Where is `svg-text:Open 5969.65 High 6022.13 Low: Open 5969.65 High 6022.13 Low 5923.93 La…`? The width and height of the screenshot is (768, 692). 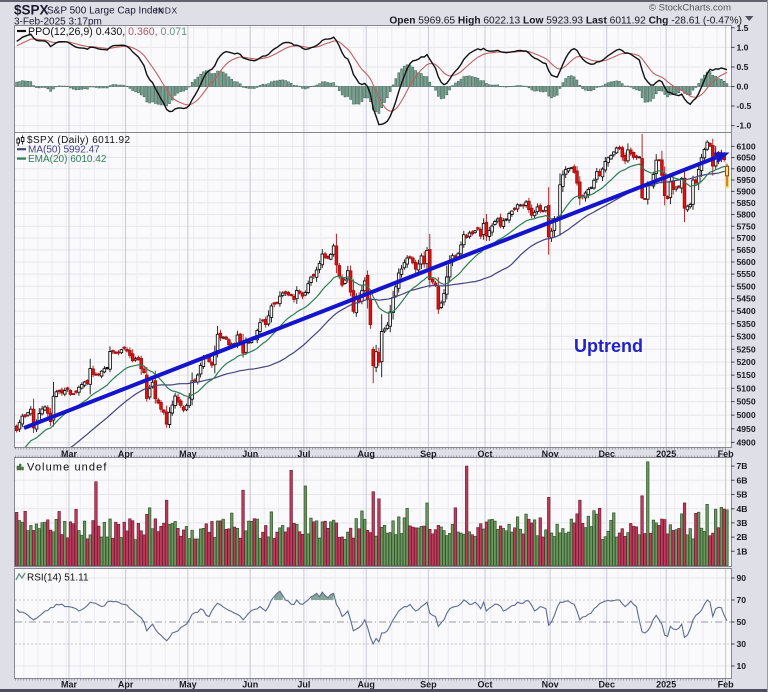
svg-text:Open 5969.65 High 6022.13 Low: Open 5969.65 High 6022.13 Low 5923.93 La… is located at coordinates (565, 21).